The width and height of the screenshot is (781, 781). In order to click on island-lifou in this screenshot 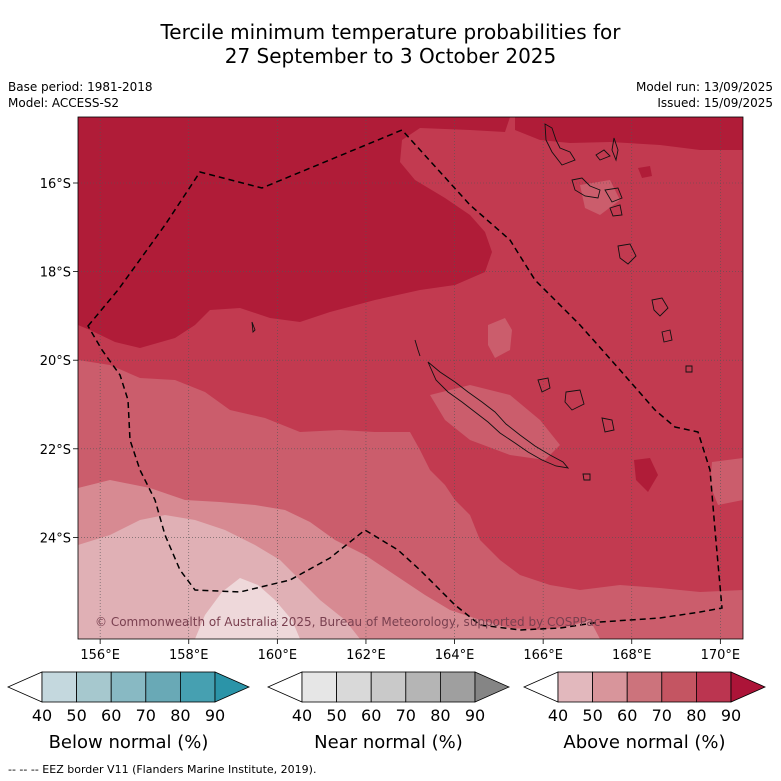, I will do `click(574, 400)`.